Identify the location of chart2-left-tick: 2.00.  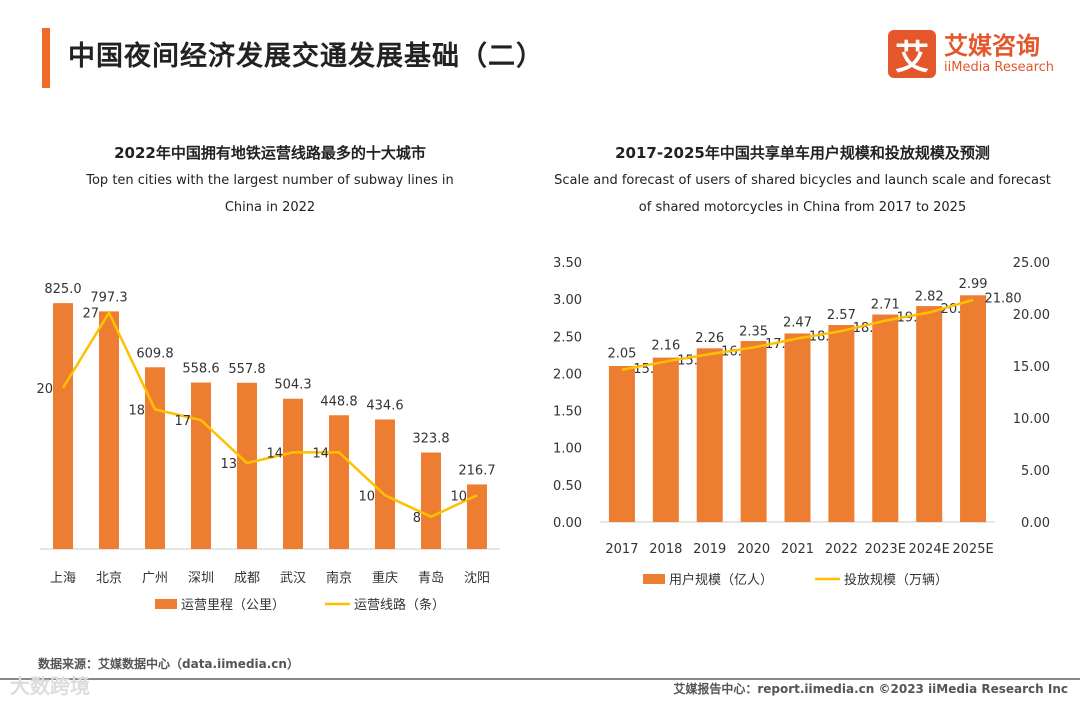
(567, 374).